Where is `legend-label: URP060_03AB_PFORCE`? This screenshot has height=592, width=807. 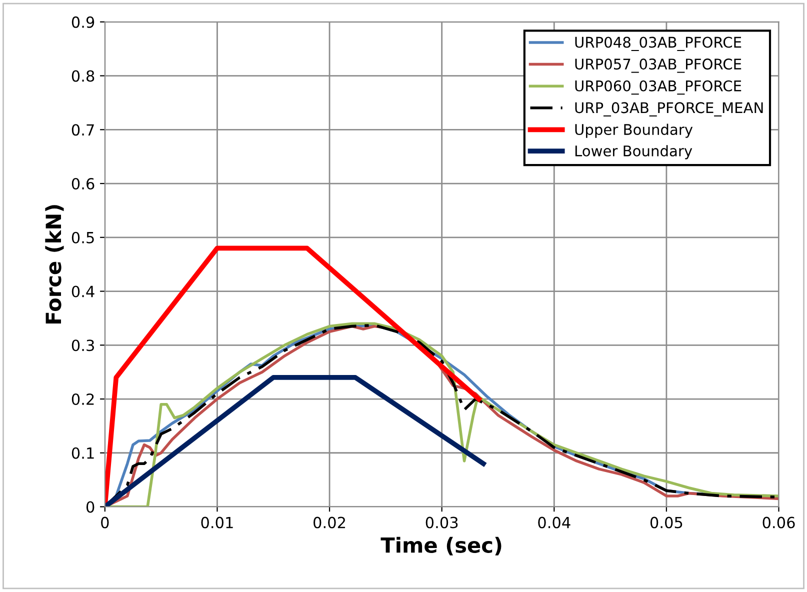 legend-label: URP060_03AB_PFORCE is located at coordinates (658, 87).